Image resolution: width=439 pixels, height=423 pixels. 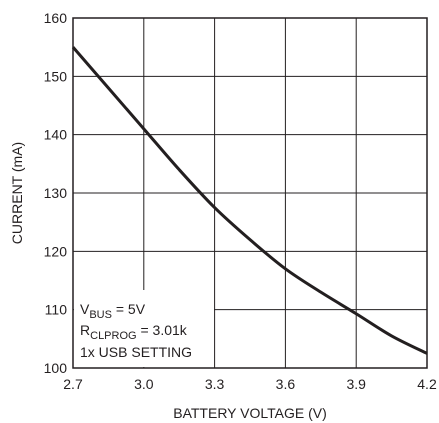 I want to click on annotation-line-vbus: VBUS = 5V, so click(x=113, y=311).